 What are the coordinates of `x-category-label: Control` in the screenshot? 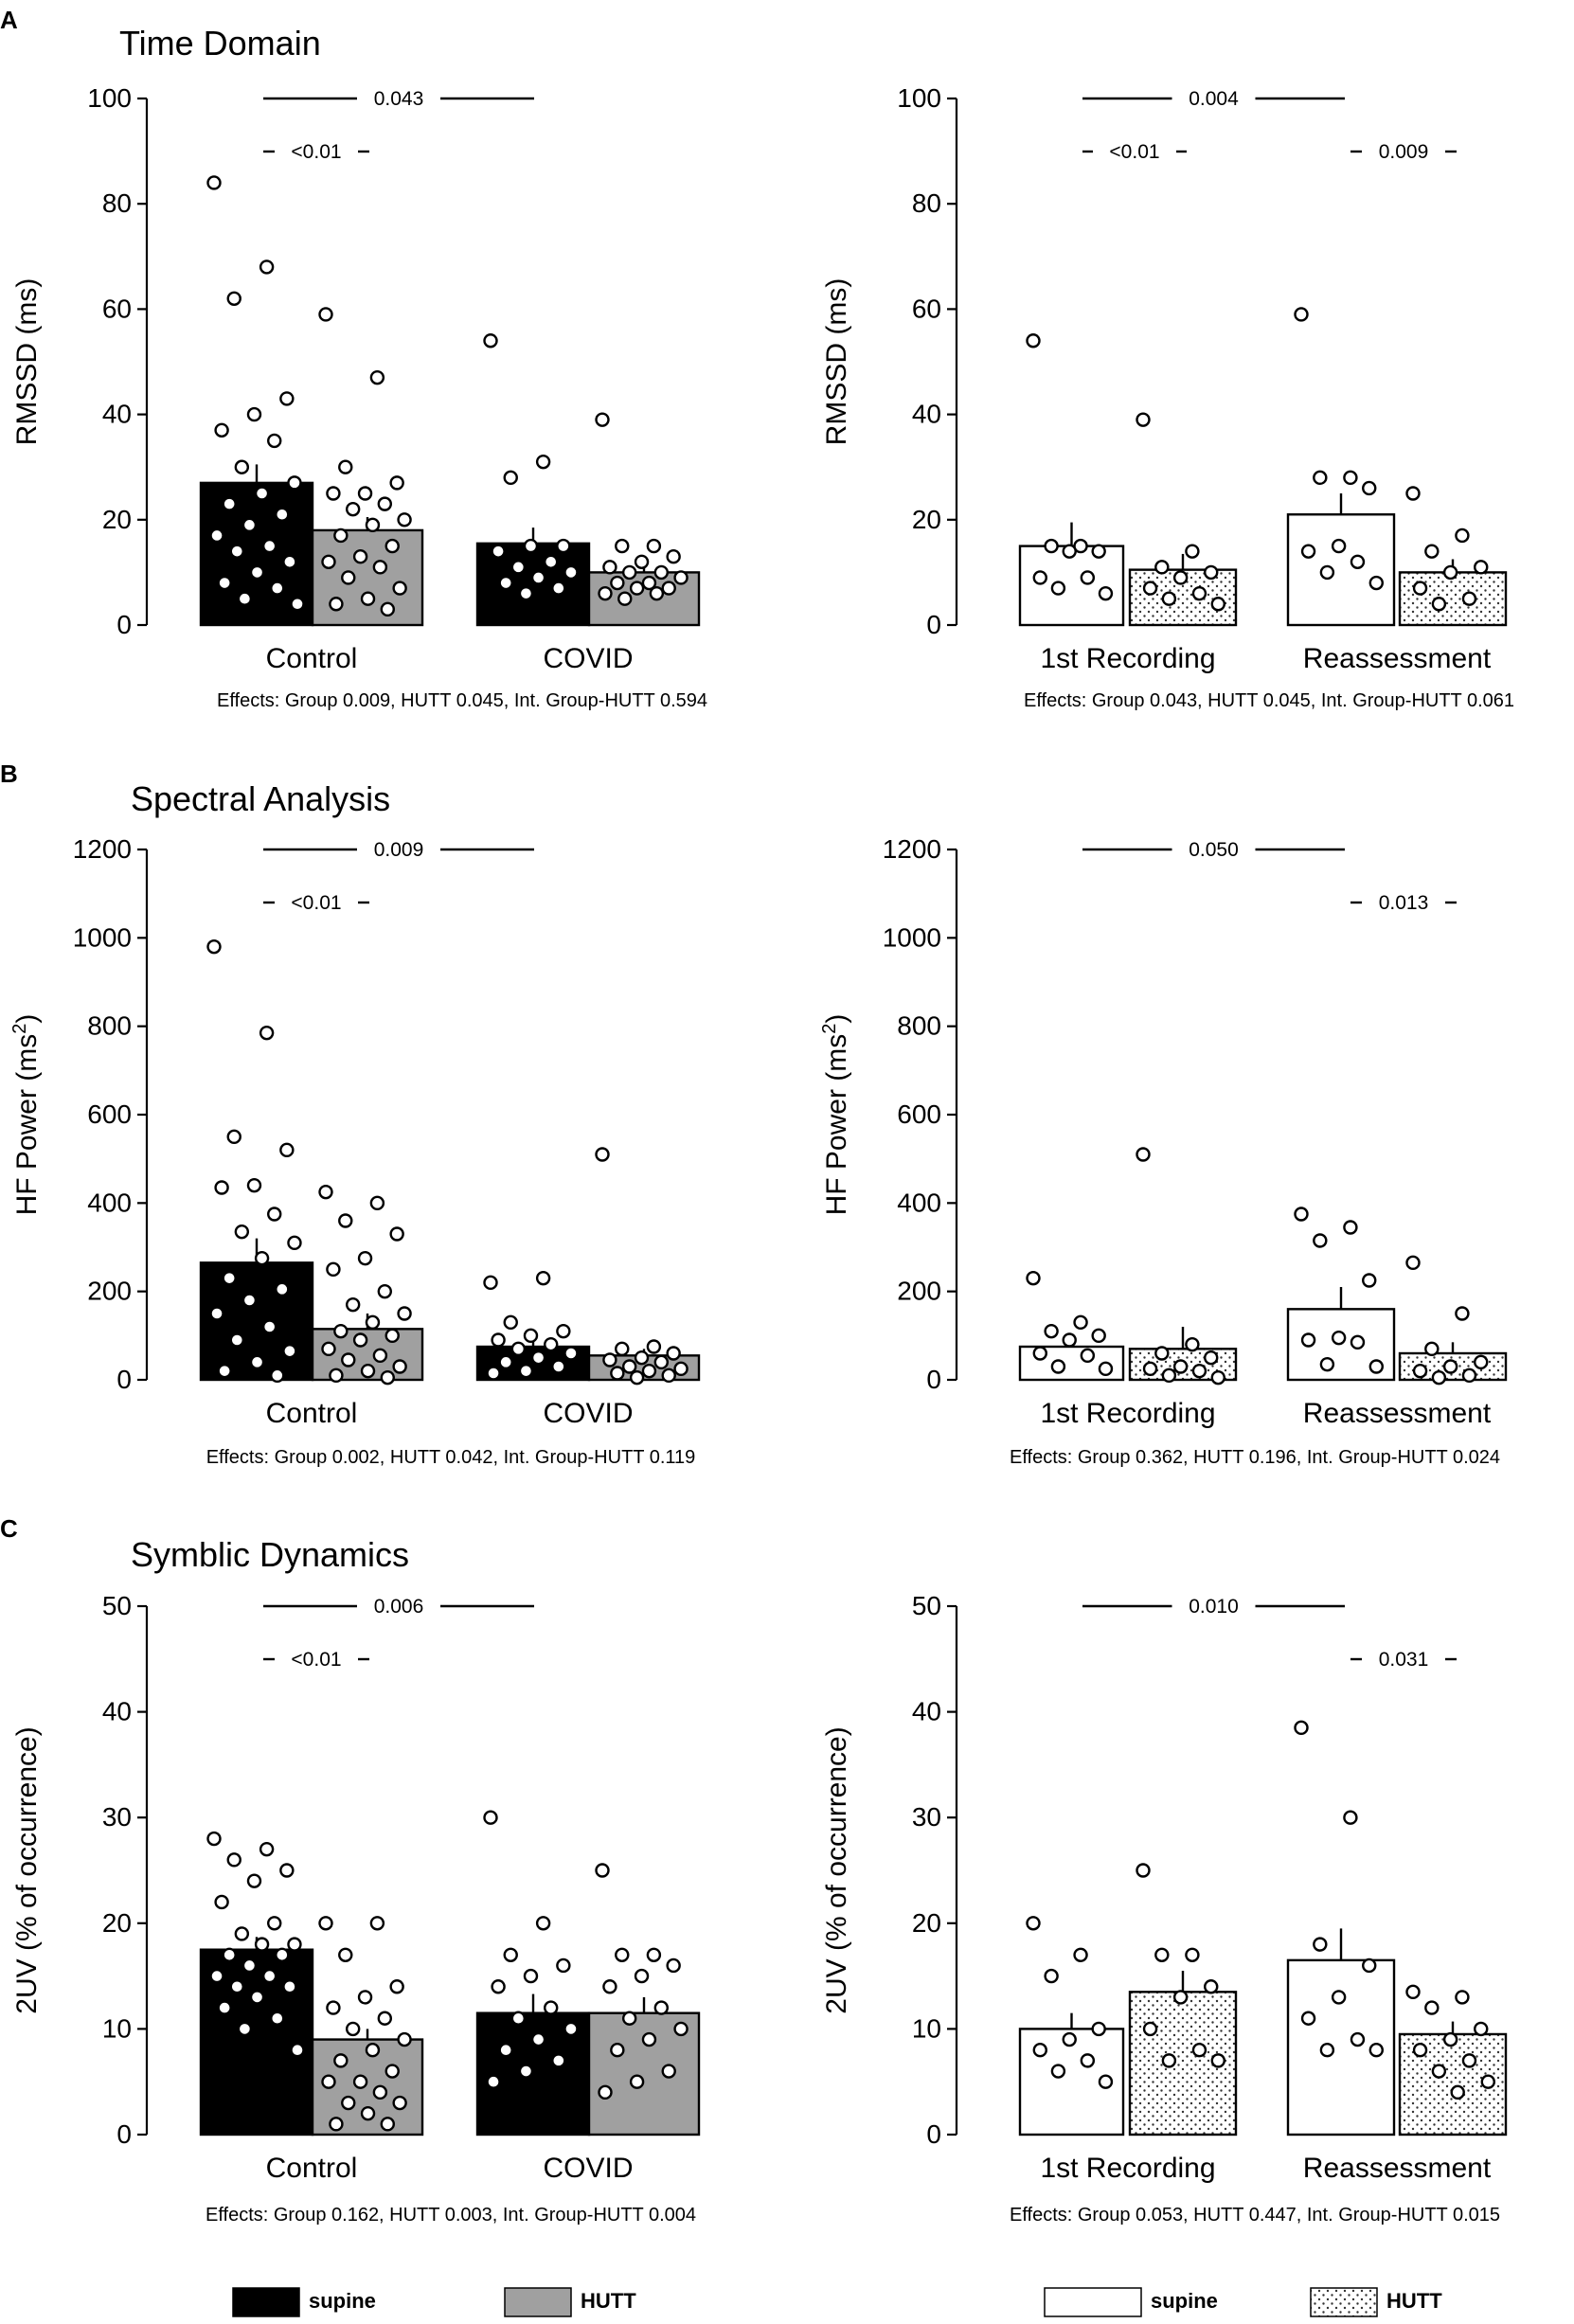 It's located at (312, 659).